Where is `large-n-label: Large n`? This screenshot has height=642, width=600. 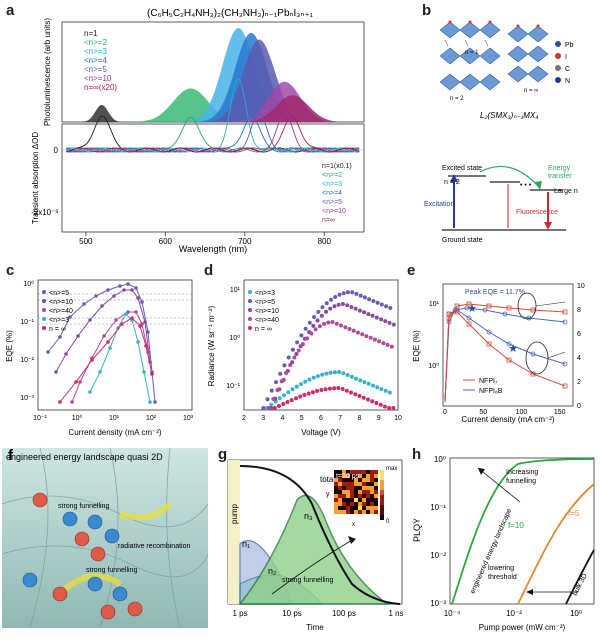
large-n-label: Large n is located at coordinates (566, 191).